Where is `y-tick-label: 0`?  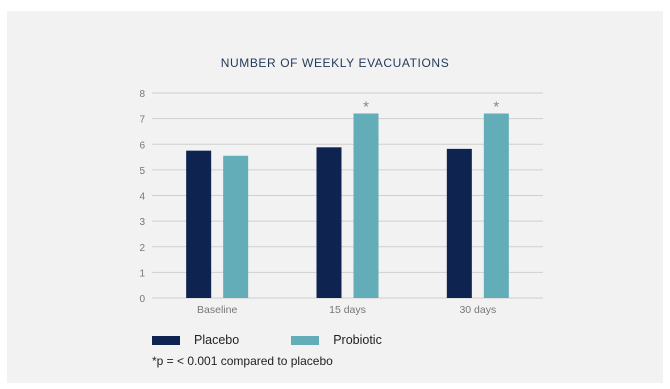 y-tick-label: 0 is located at coordinates (142, 299).